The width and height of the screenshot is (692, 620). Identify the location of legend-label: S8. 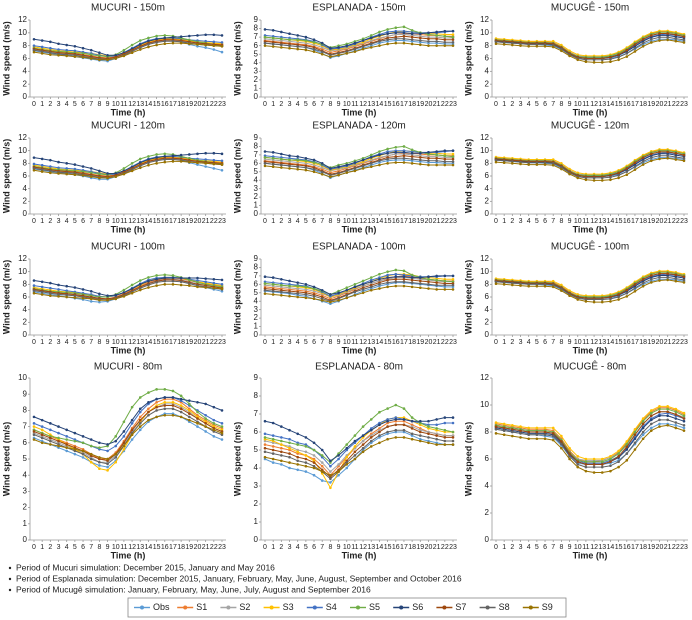
(504, 607).